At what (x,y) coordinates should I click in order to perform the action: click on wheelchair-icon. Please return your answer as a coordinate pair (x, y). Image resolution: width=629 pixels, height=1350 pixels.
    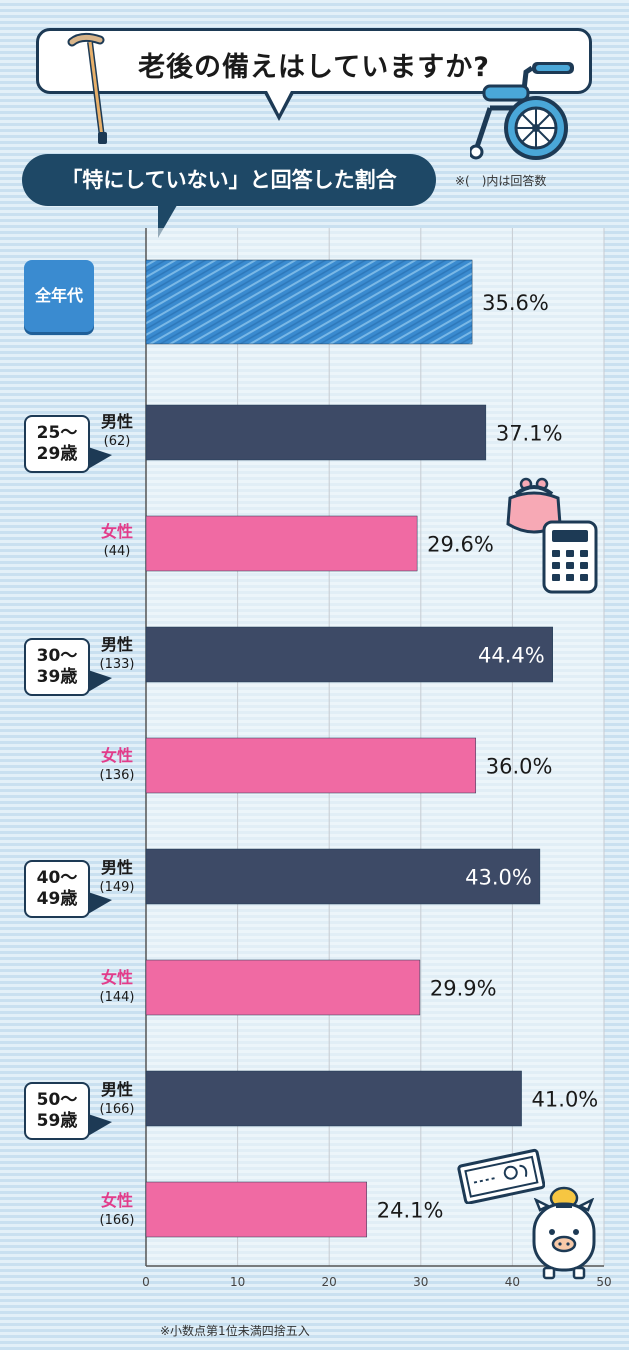
    Looking at the image, I should click on (522, 111).